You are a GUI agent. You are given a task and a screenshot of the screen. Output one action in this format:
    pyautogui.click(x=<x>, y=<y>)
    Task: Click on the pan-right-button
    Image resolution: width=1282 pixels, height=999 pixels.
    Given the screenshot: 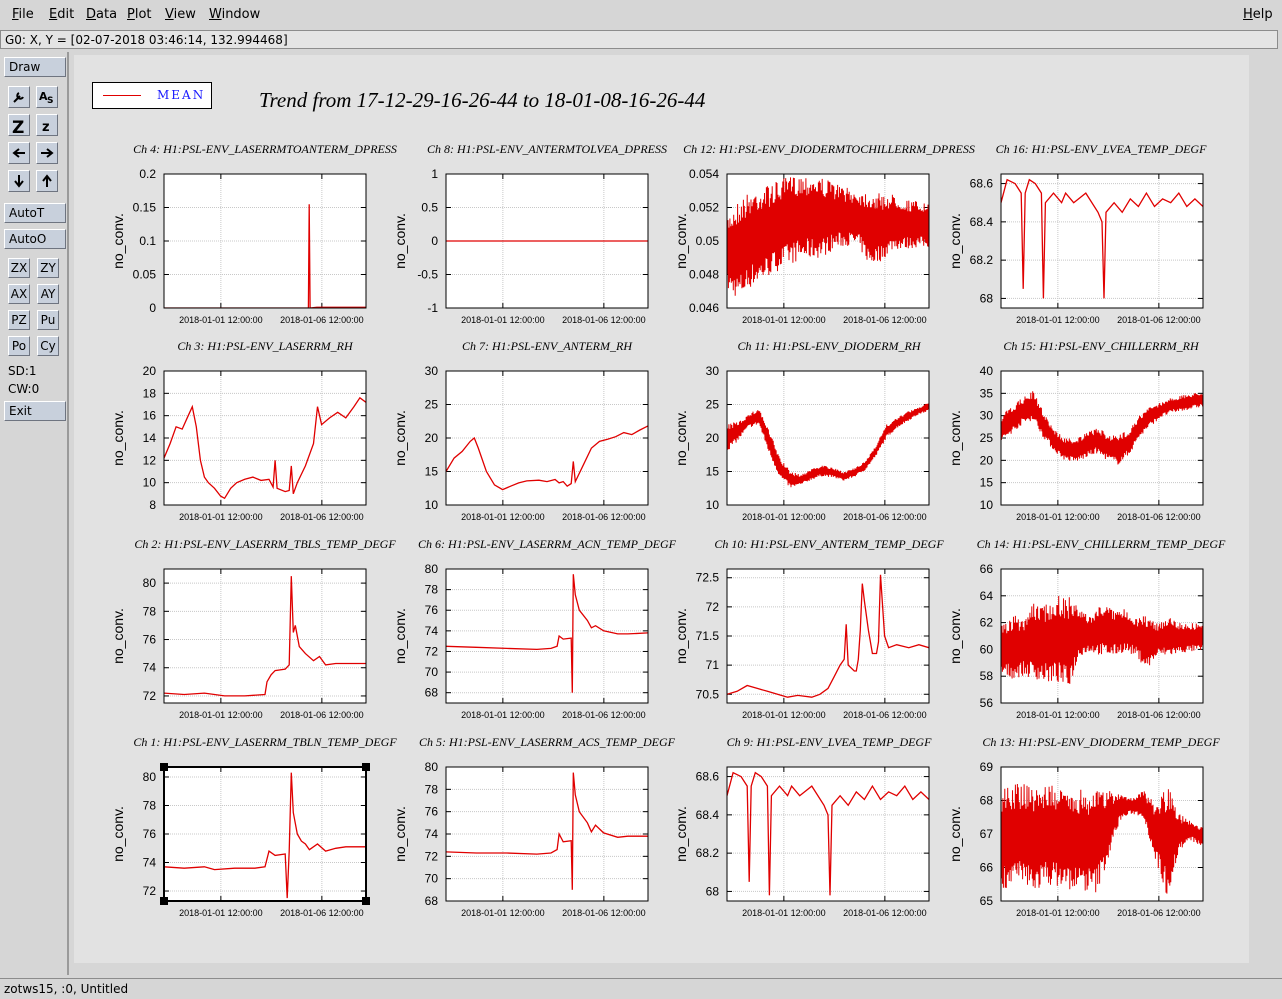 What is the action you would take?
    pyautogui.click(x=47, y=153)
    